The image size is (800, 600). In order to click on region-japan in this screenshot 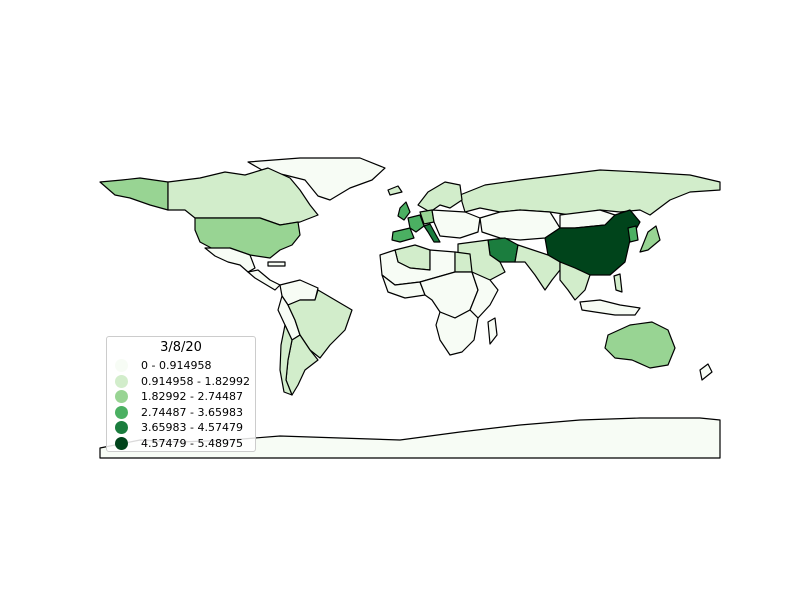, I will do `click(650, 239)`.